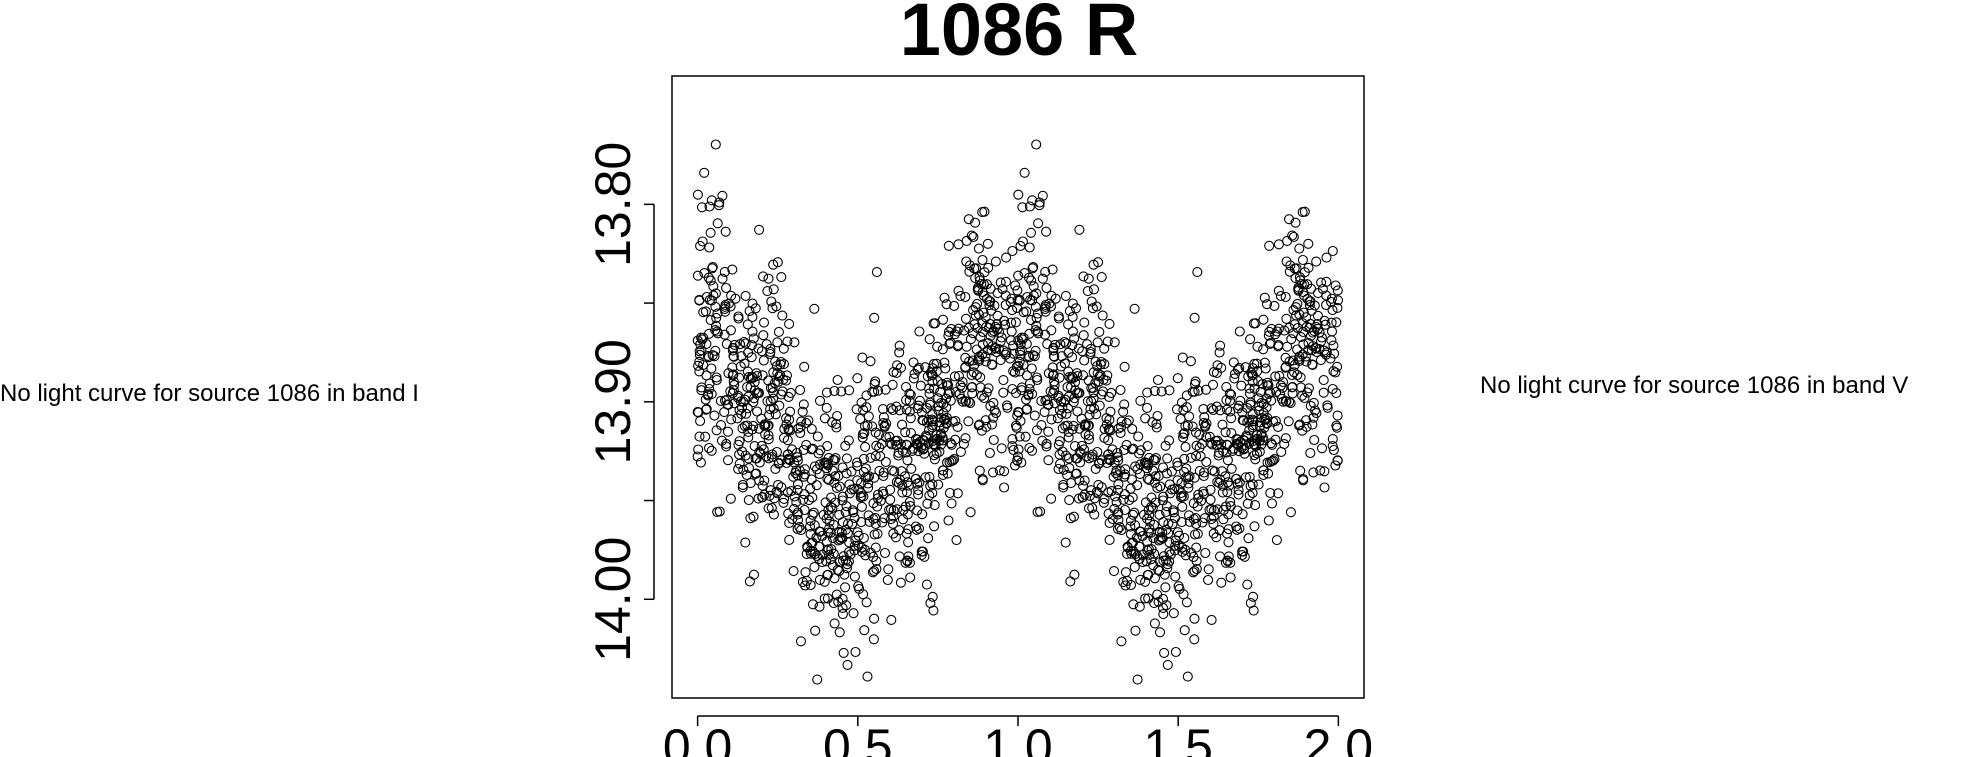 This screenshot has height=757, width=1968. I want to click on x-axis: 0.0 0.5 1.0 1.5 2.0, so click(1018, 736).